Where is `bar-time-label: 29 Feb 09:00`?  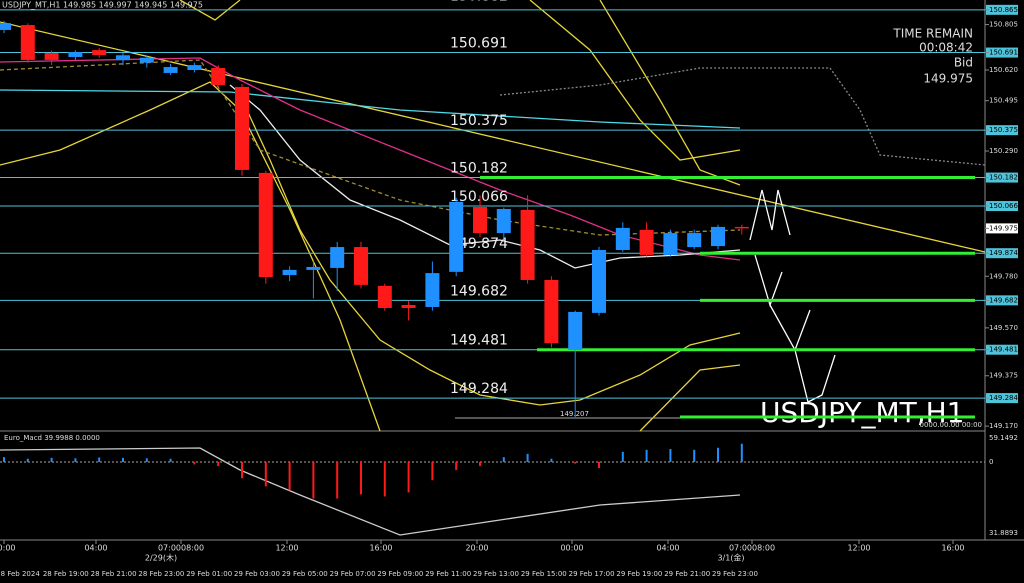 bar-time-label: 29 Feb 09:00 is located at coordinates (400, 574).